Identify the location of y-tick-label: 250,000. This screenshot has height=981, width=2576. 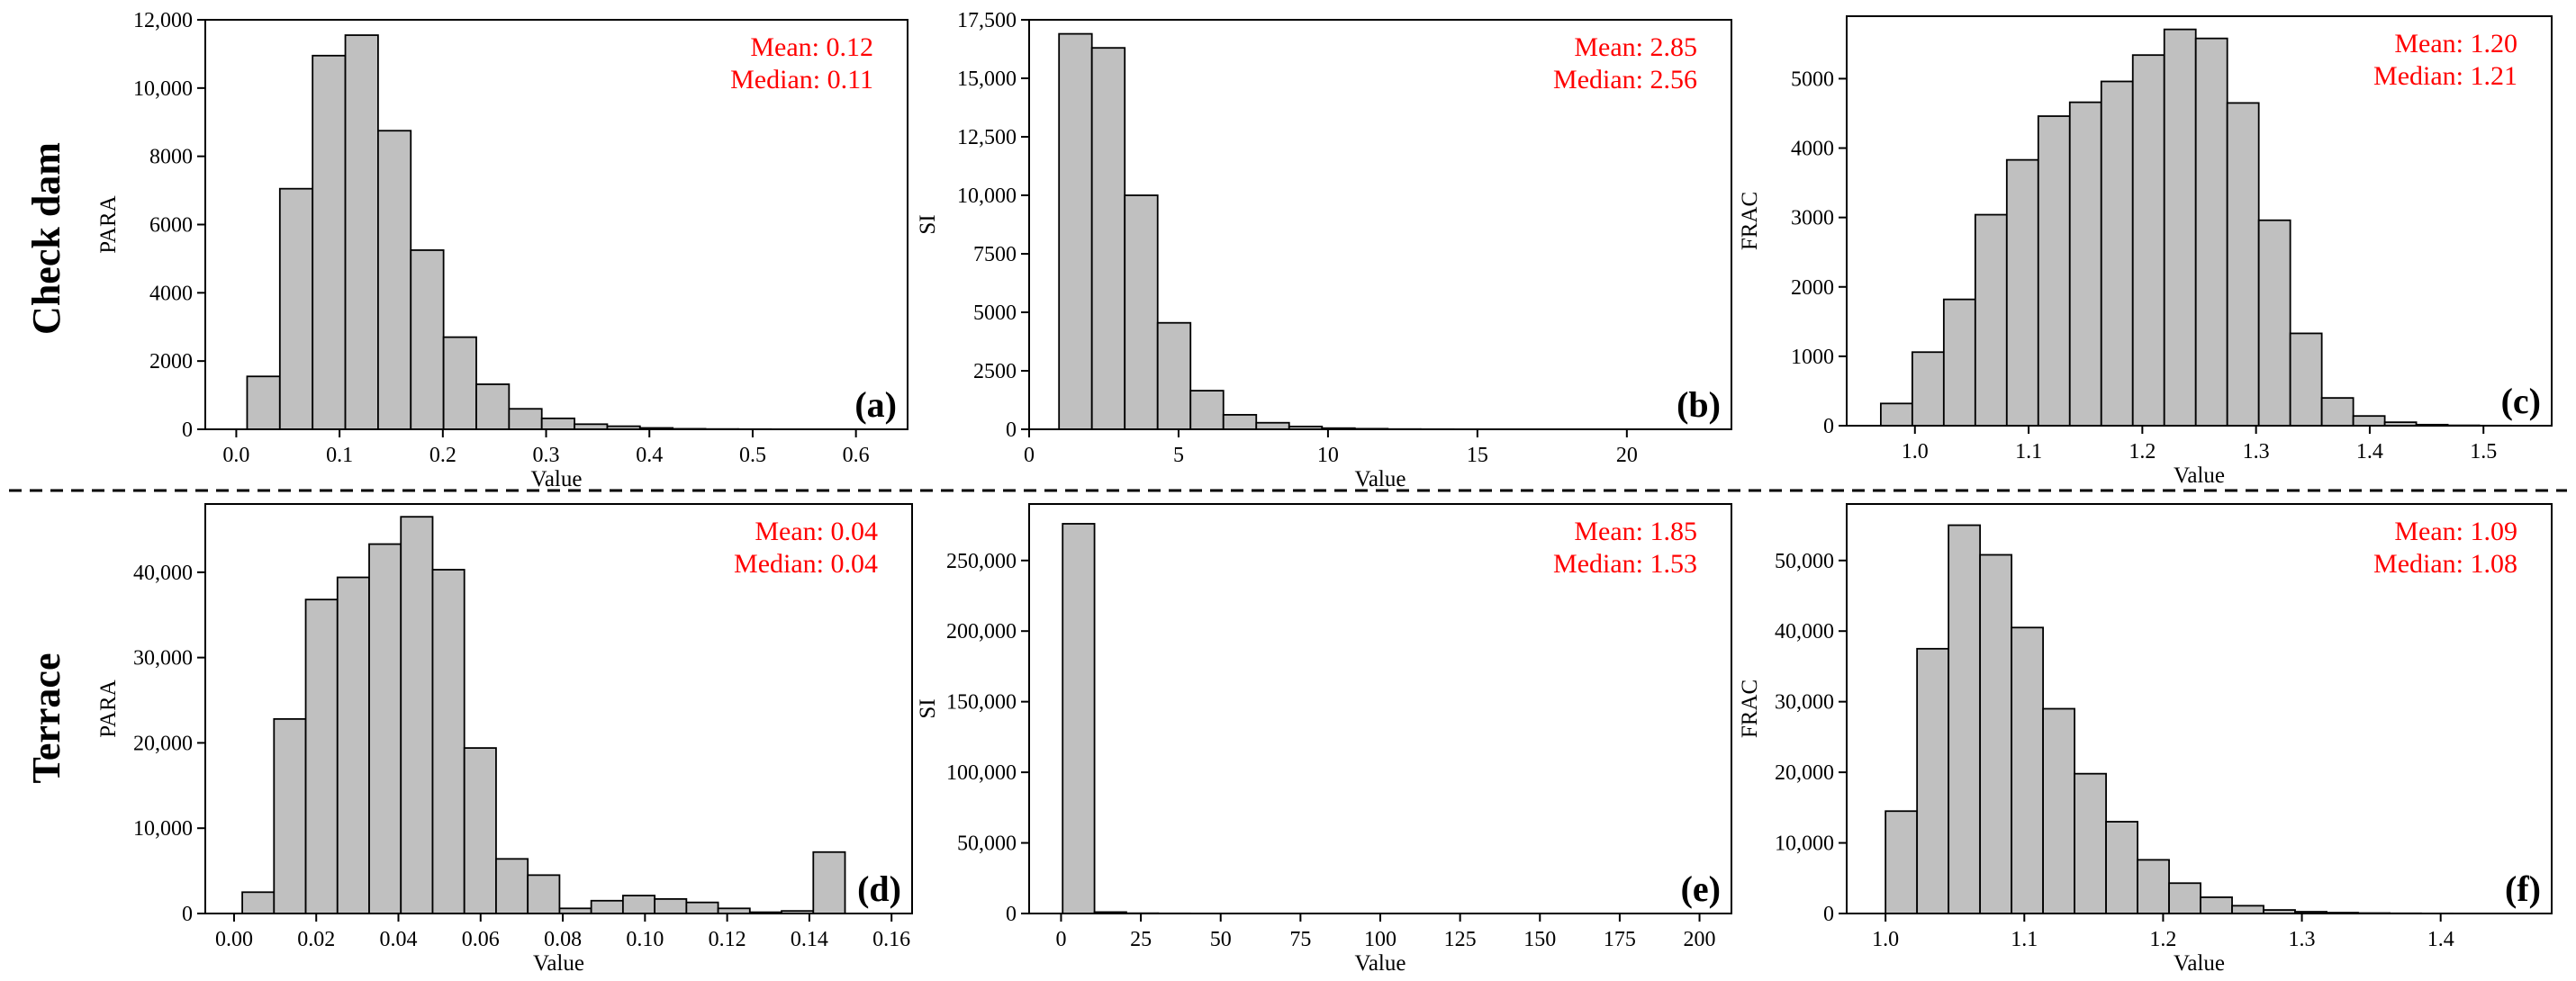
(981, 561).